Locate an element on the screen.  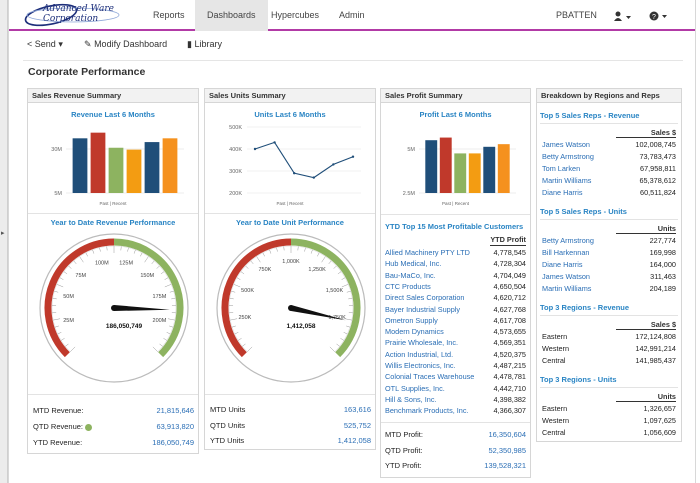
gauge-tick-label: 150M is located at coordinates (147, 276).